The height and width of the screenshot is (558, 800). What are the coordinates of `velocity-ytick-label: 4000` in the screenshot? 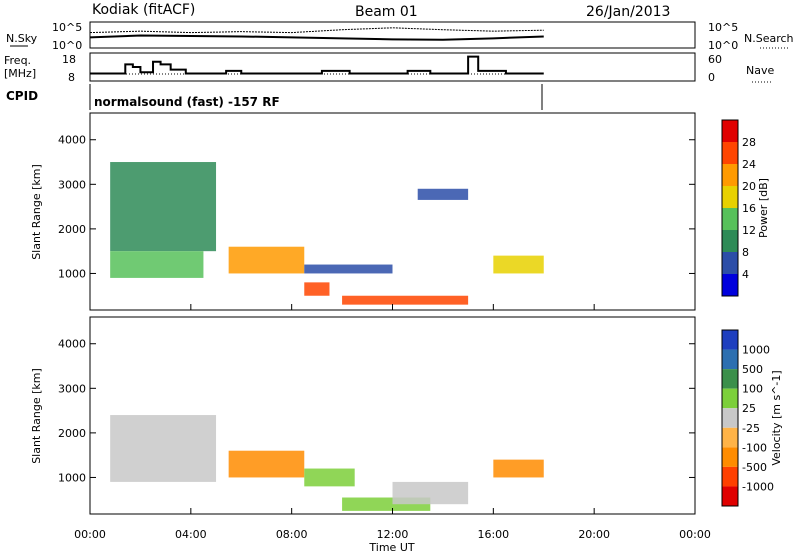 It's located at (72, 344).